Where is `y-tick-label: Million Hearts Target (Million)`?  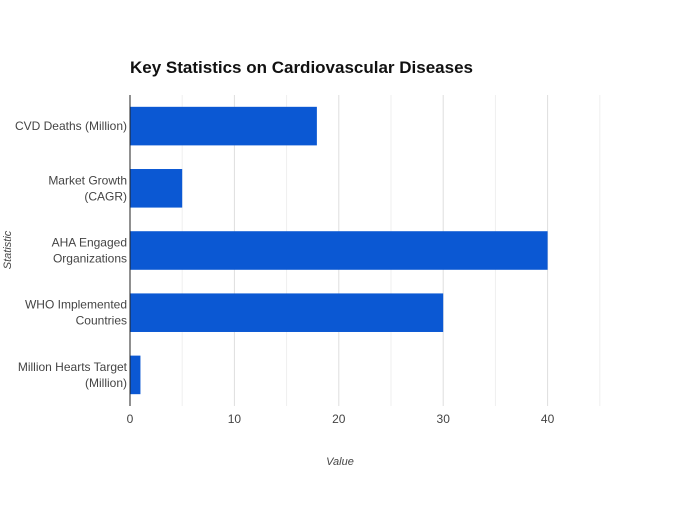
y-tick-label: Million Hearts Target (Million) is located at coordinates (73, 375).